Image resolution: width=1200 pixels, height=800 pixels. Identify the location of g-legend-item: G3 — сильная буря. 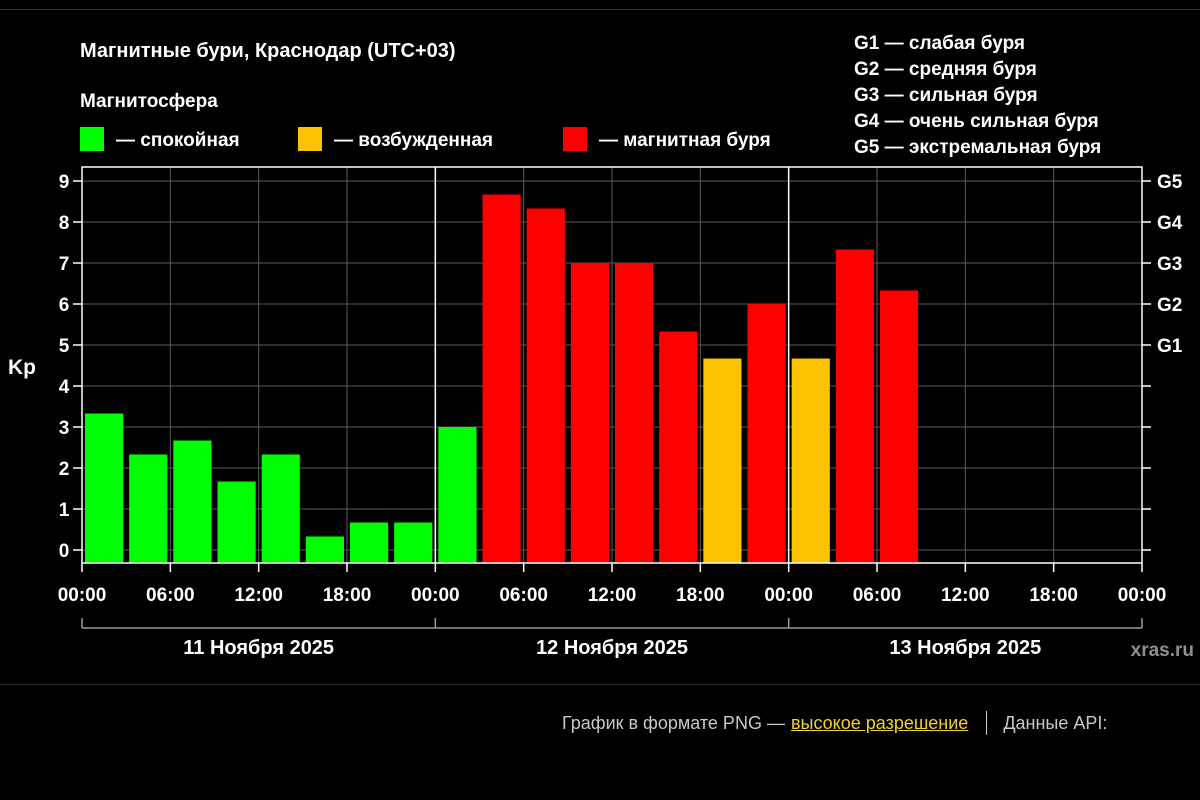
(946, 95).